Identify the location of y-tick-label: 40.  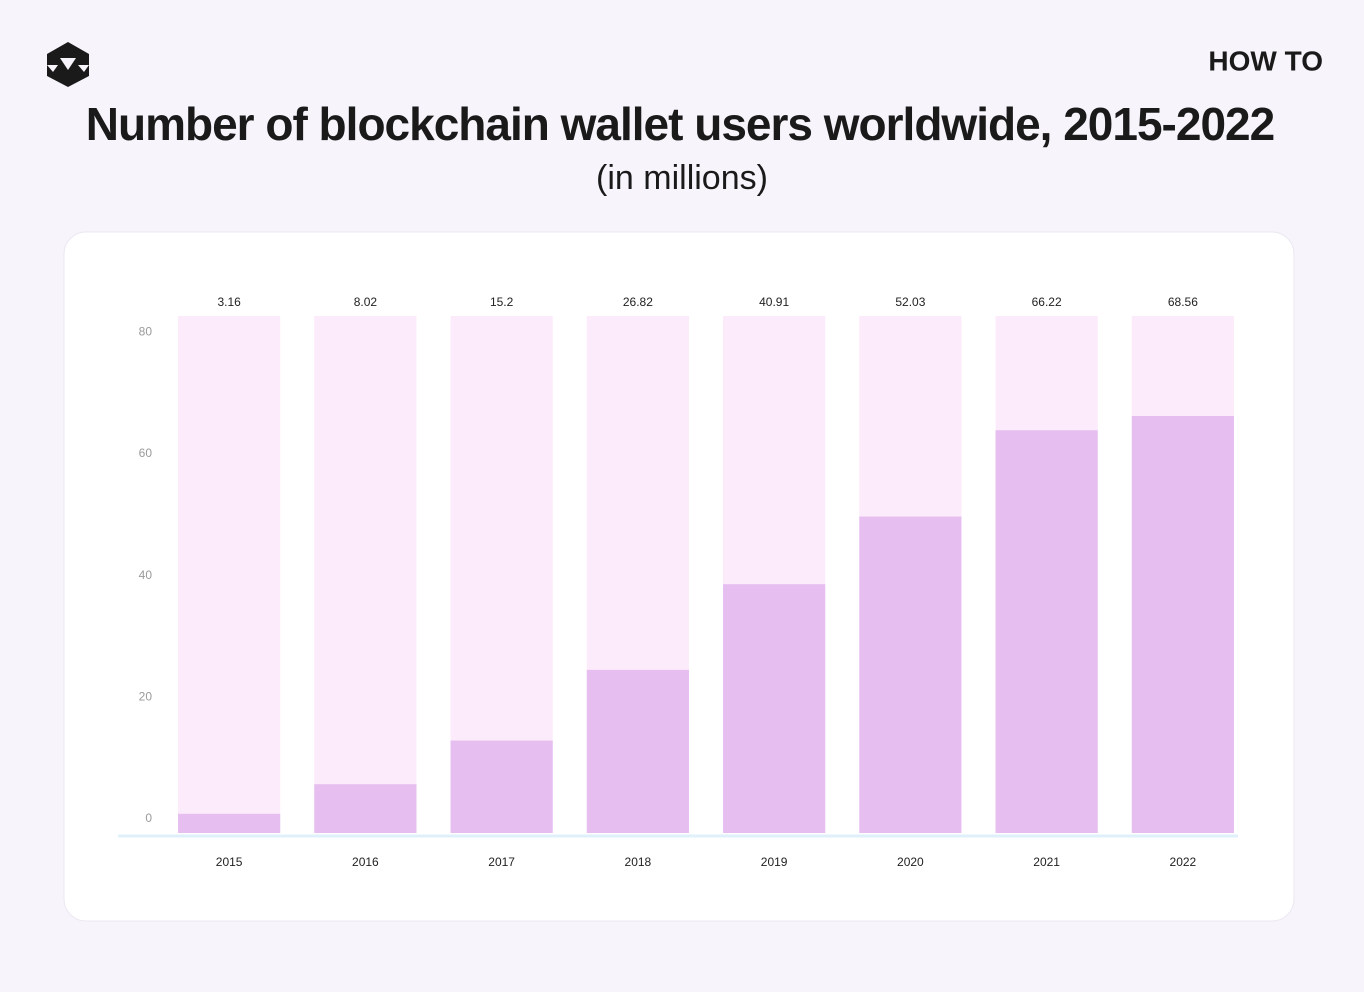
(146, 575).